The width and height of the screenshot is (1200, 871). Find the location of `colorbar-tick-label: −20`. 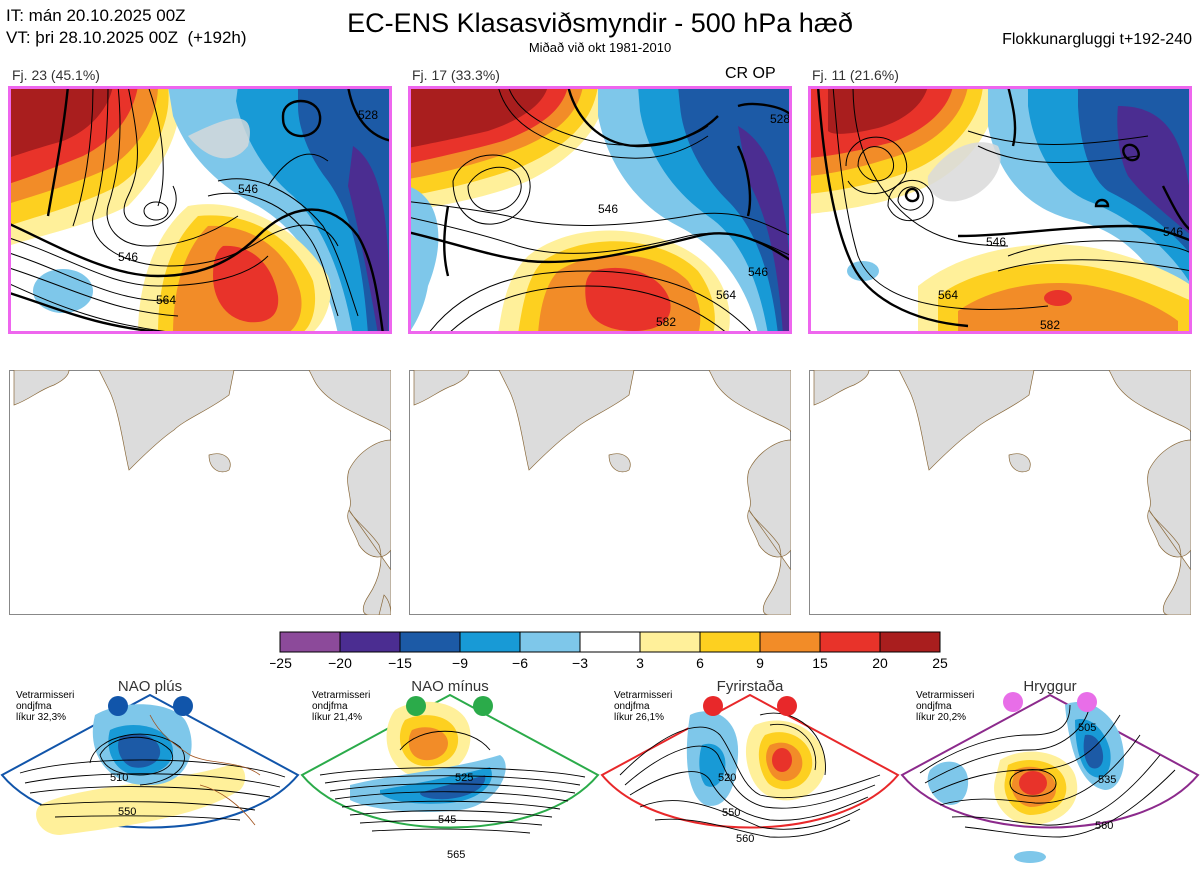

colorbar-tick-label: −20 is located at coordinates (340, 663).